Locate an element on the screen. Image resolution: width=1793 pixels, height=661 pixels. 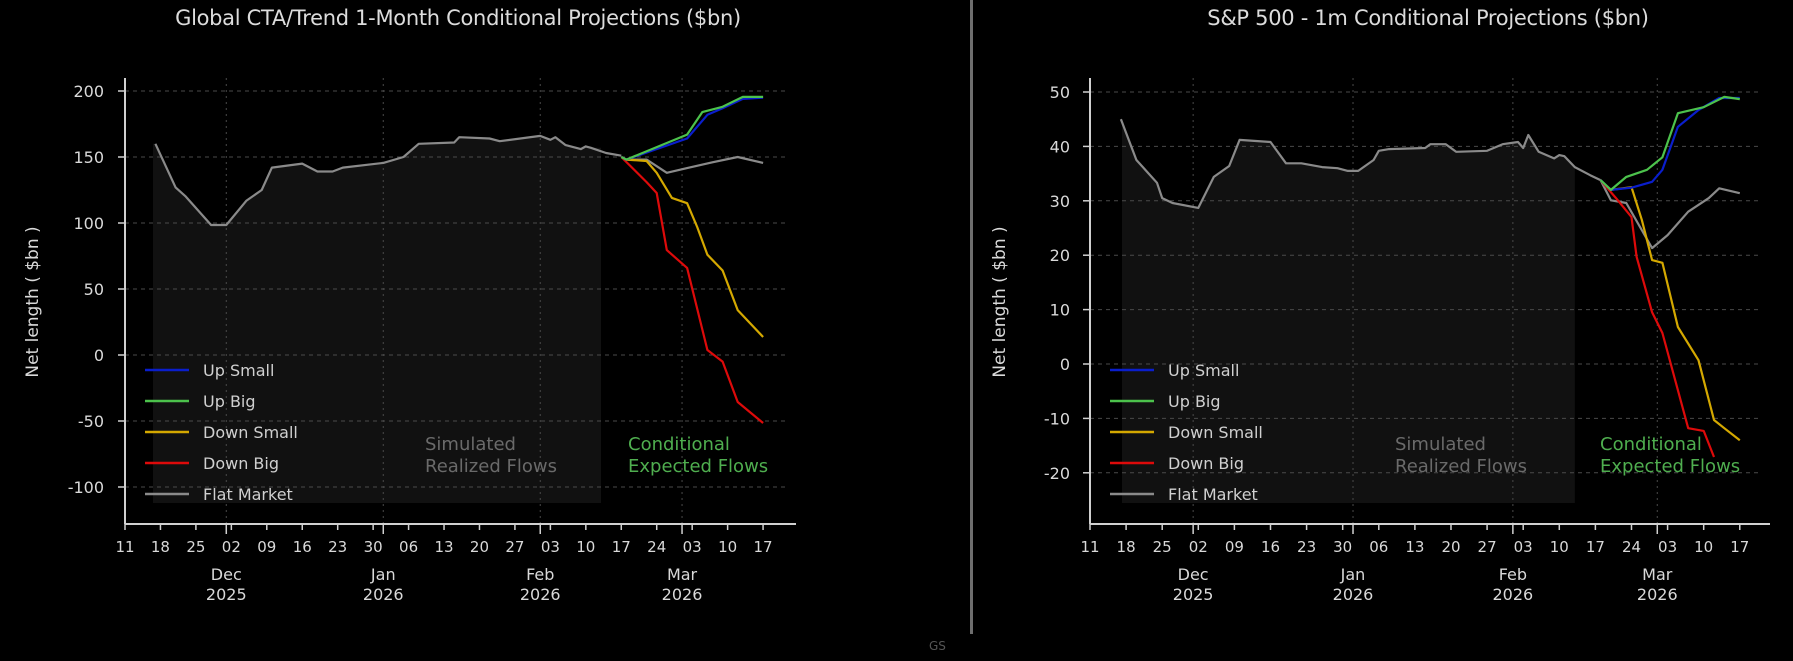
series-line-up-small is located at coordinates (1669, 143).